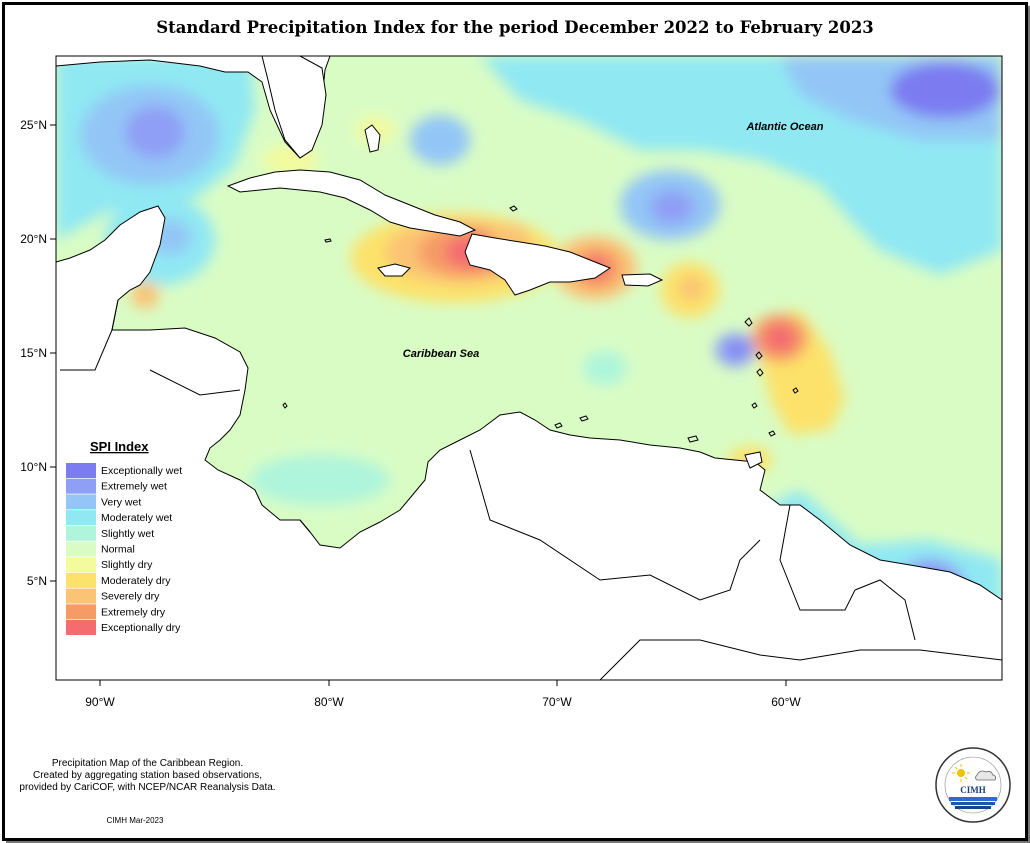 The height and width of the screenshot is (843, 1030). I want to click on lat-tick-label: 25°N, so click(33, 125).